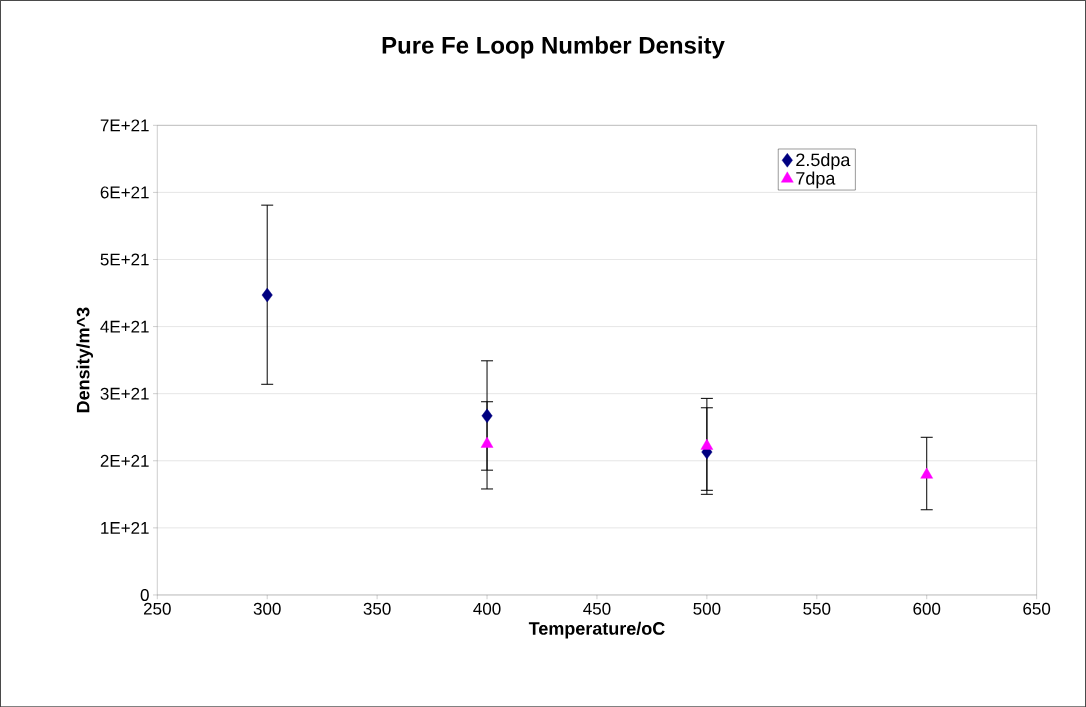 Image resolution: width=1086 pixels, height=707 pixels. I want to click on y-tick-label: 5E+21, so click(124, 259).